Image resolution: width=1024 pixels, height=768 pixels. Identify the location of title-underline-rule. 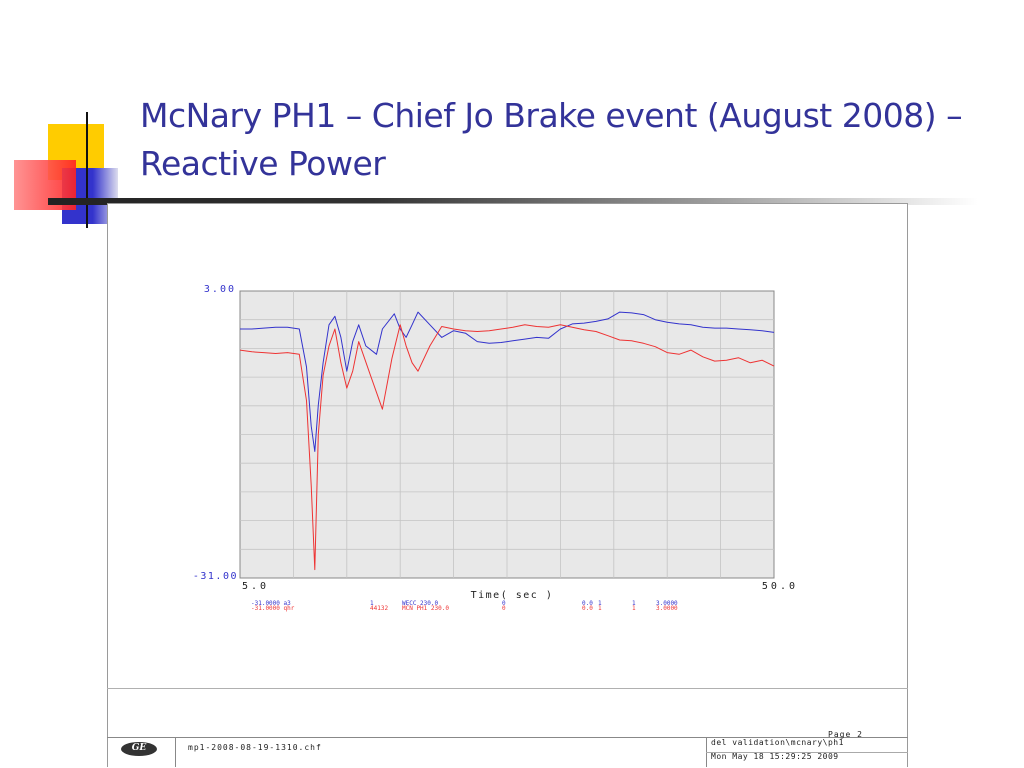
(513, 201).